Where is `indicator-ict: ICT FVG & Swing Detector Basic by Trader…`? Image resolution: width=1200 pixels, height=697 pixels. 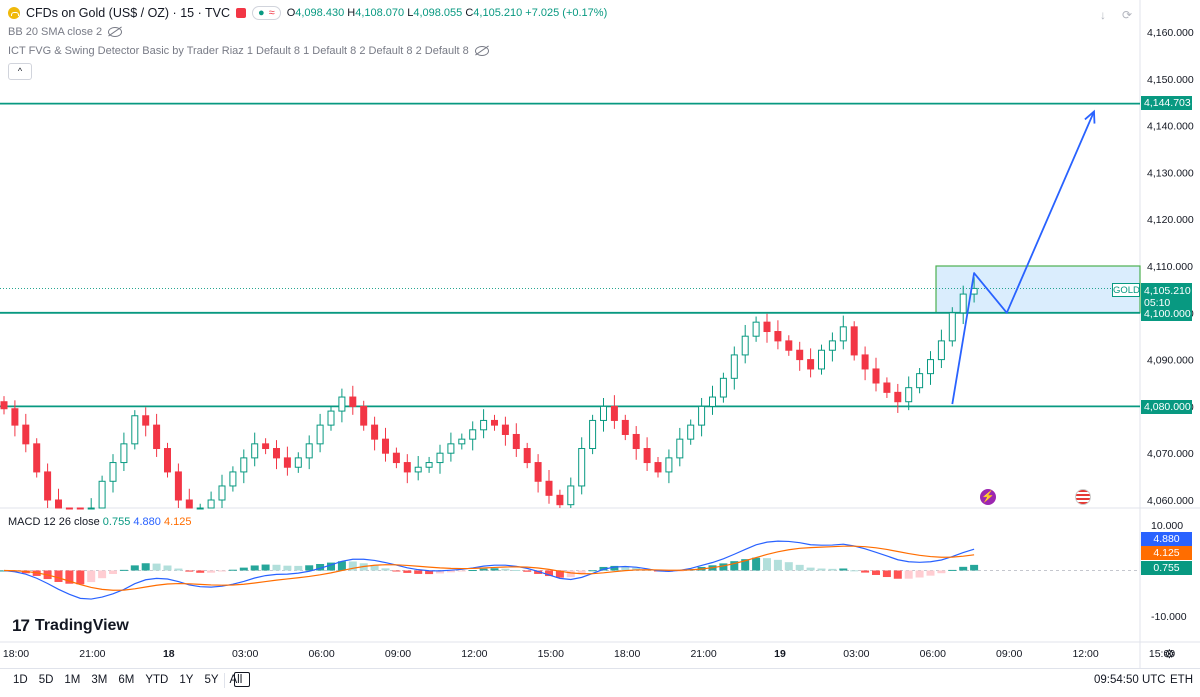
indicator-ict: ICT FVG & Swing Detector Basic by Trader… is located at coordinates (248, 51).